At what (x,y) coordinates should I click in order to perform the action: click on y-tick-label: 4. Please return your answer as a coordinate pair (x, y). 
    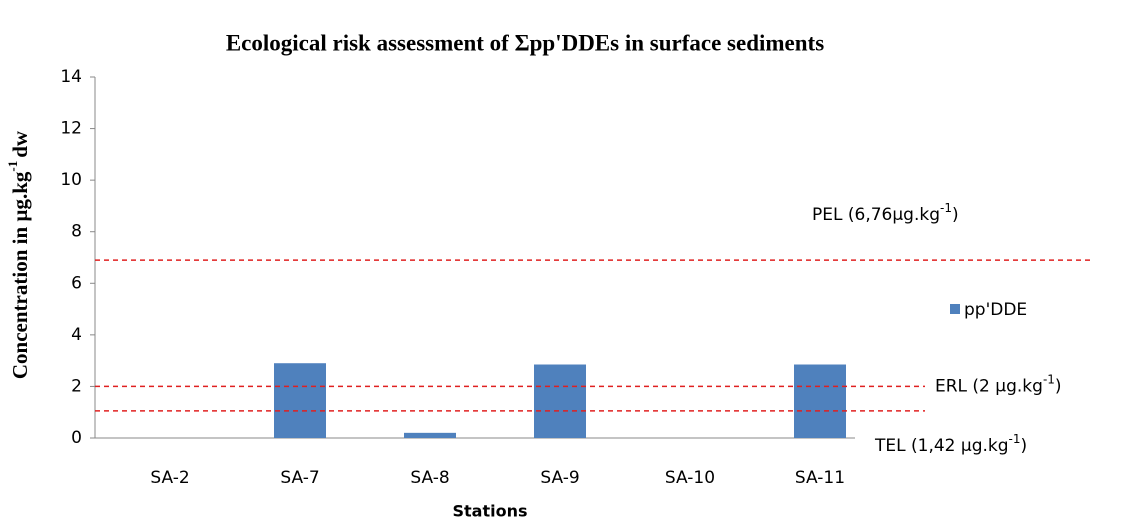
    Looking at the image, I should click on (76, 335).